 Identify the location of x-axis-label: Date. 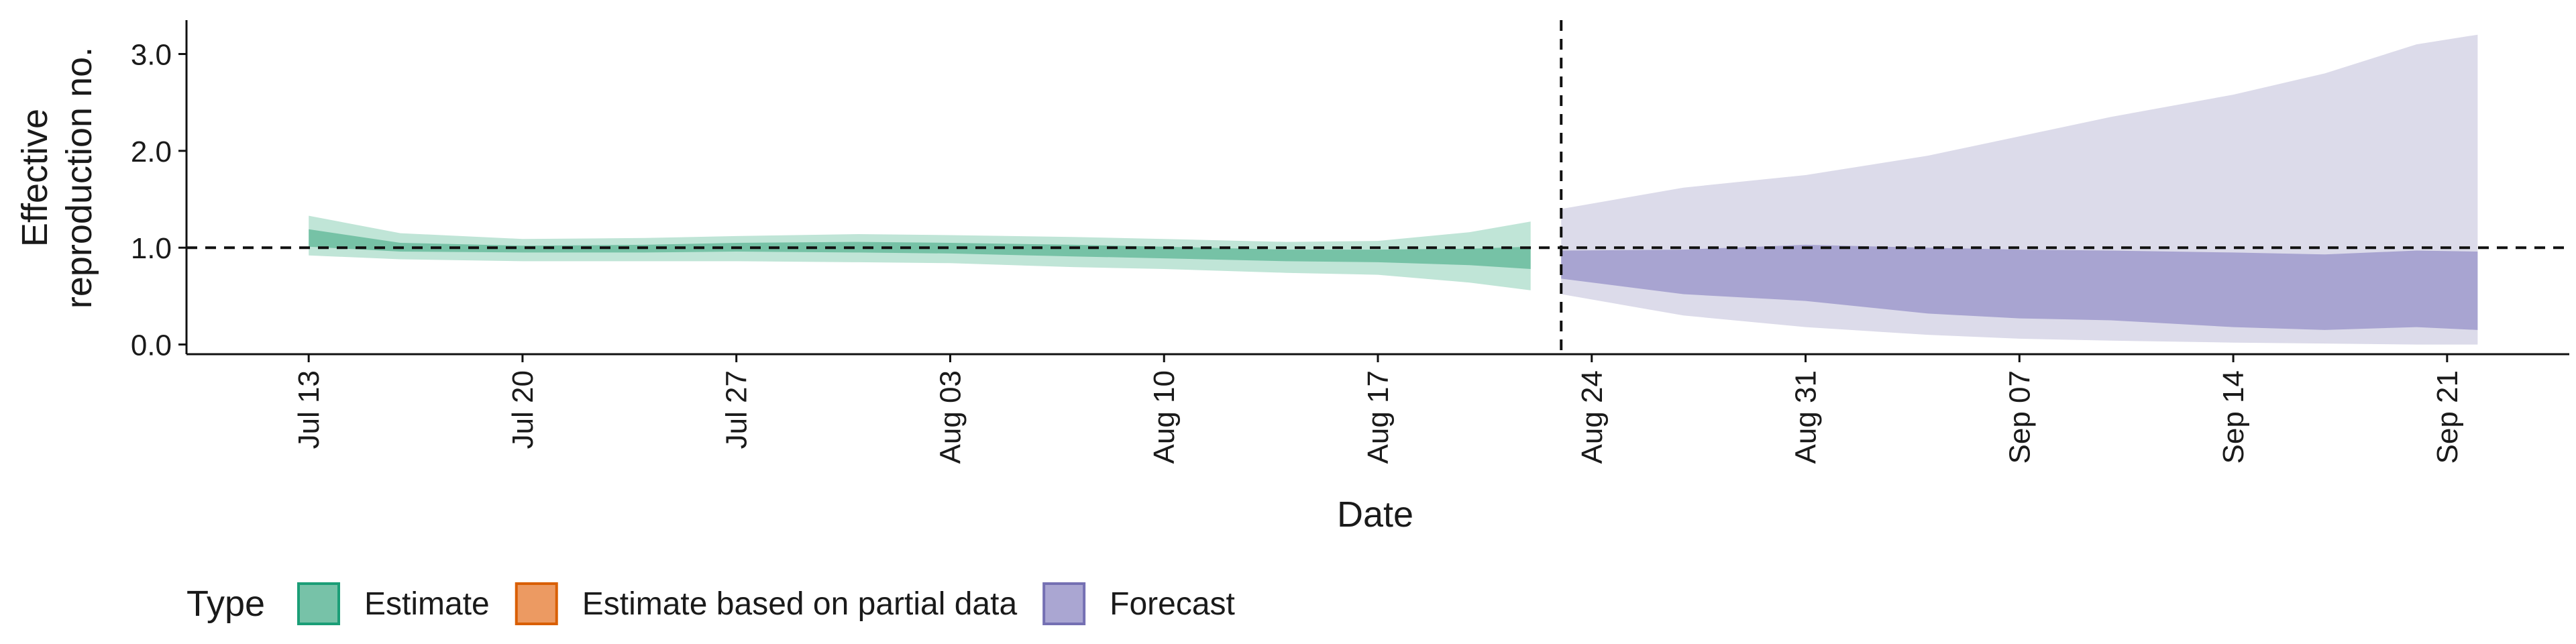
(1375, 514).